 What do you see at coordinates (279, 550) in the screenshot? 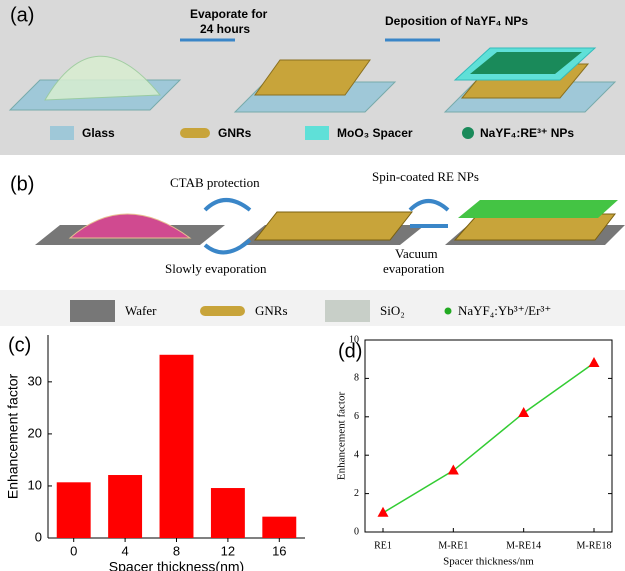
I see `x-tick-label: 16` at bounding box center [279, 550].